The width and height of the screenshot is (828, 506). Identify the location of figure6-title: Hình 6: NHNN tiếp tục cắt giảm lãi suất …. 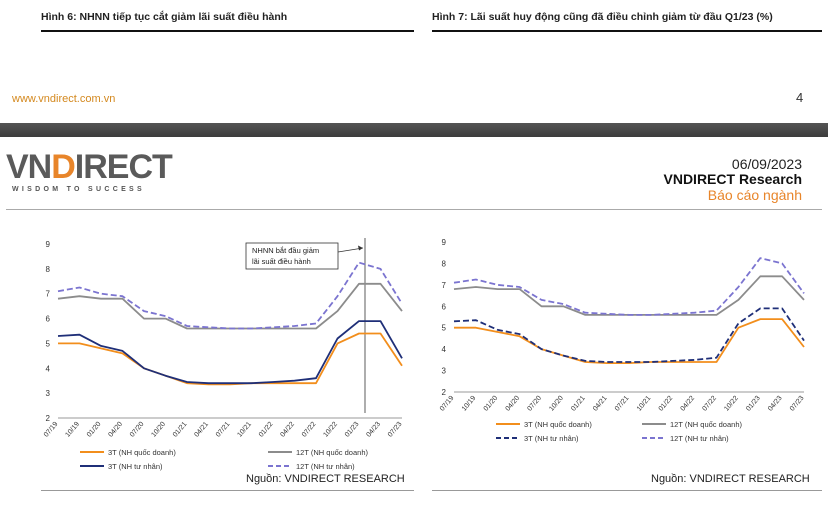
(164, 17).